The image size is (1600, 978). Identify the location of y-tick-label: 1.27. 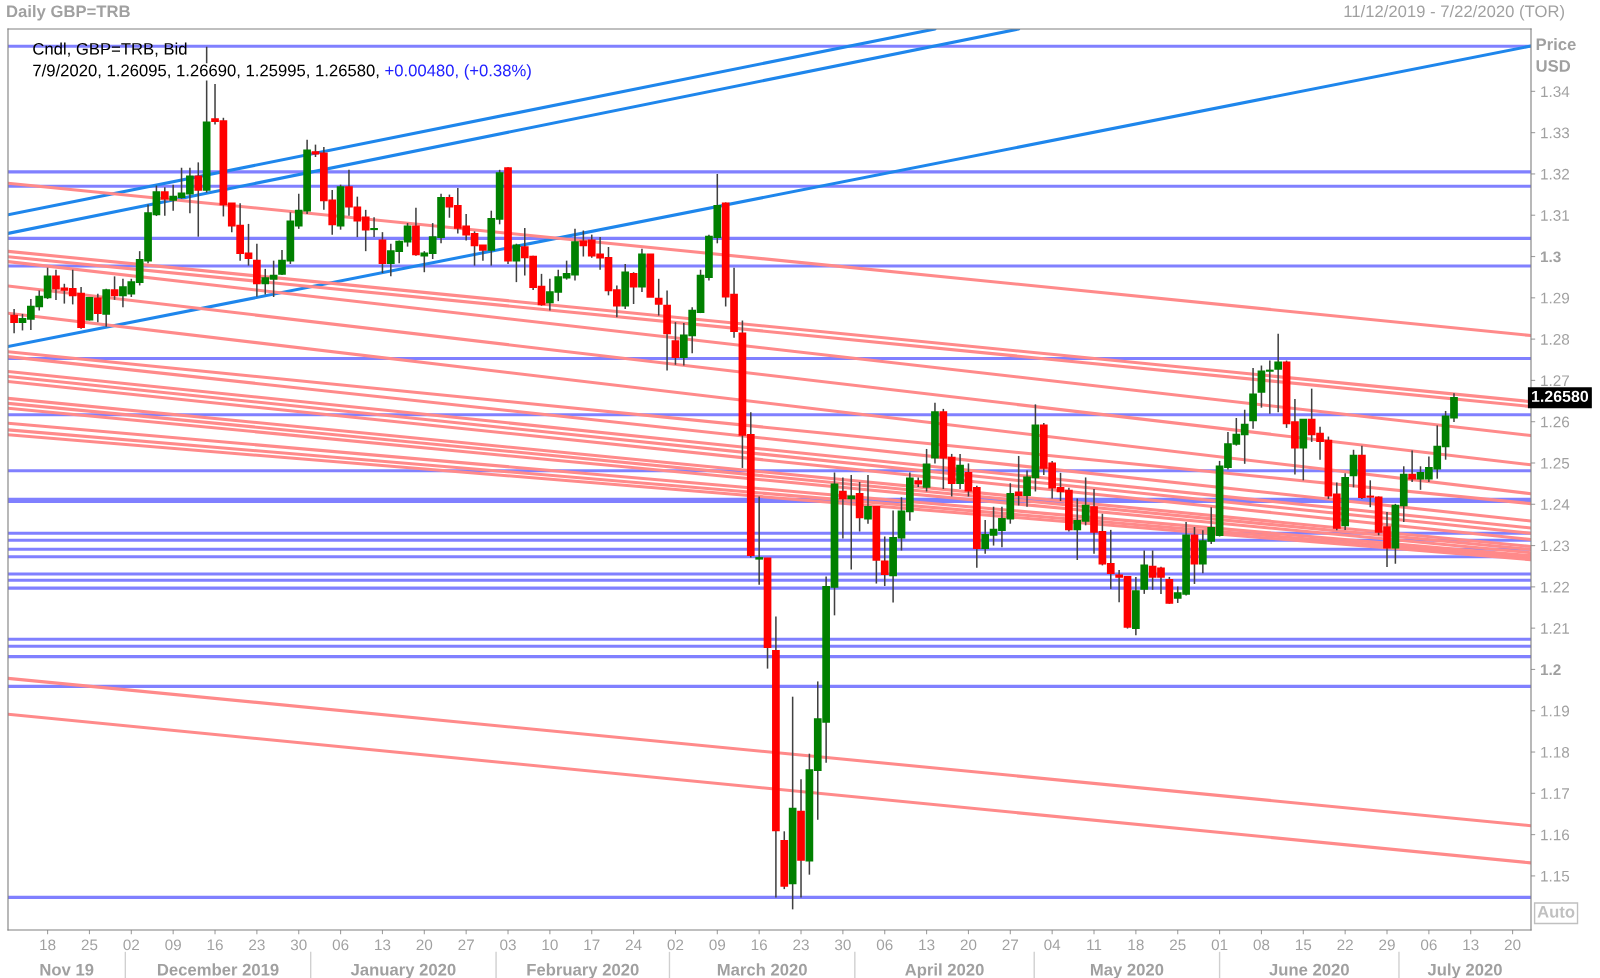
(1555, 380).